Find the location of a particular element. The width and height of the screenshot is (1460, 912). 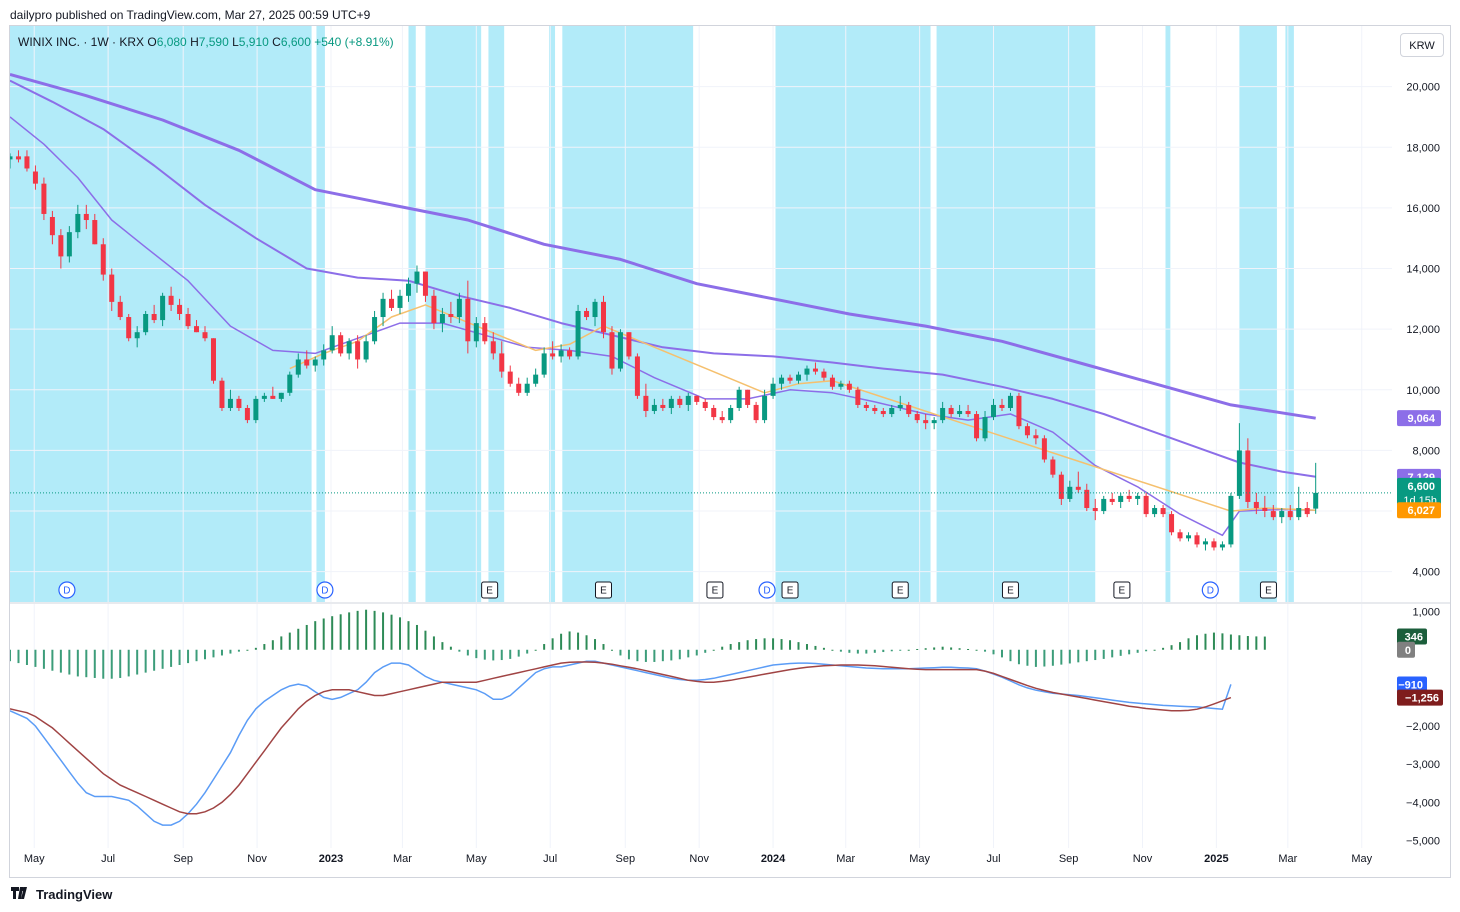

dividend-marker-icon is located at coordinates (325, 590).